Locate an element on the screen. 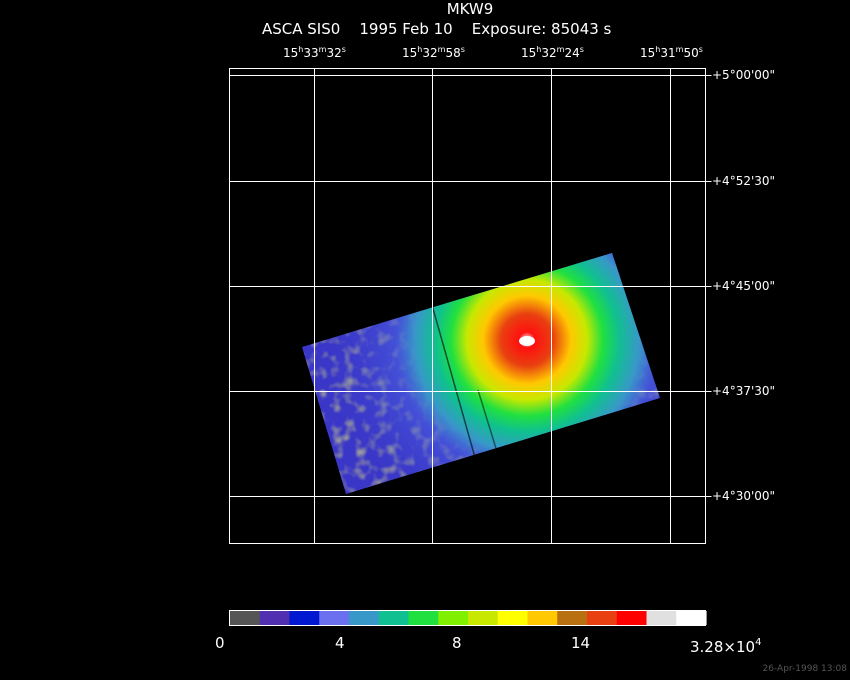 This screenshot has height=680, width=850. colorbar-label-max: 3.28×10⁴ is located at coordinates (726, 646).